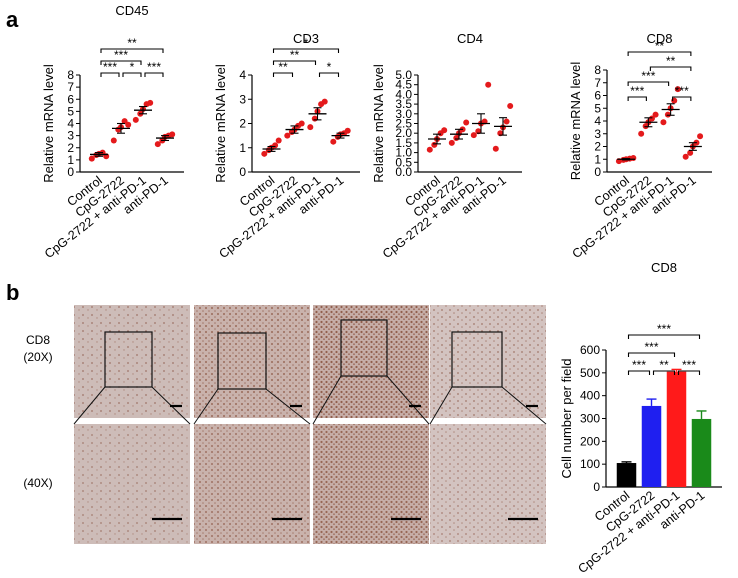 The width and height of the screenshot is (738, 578). I want to click on row-label-20x: (20X), so click(37, 357).